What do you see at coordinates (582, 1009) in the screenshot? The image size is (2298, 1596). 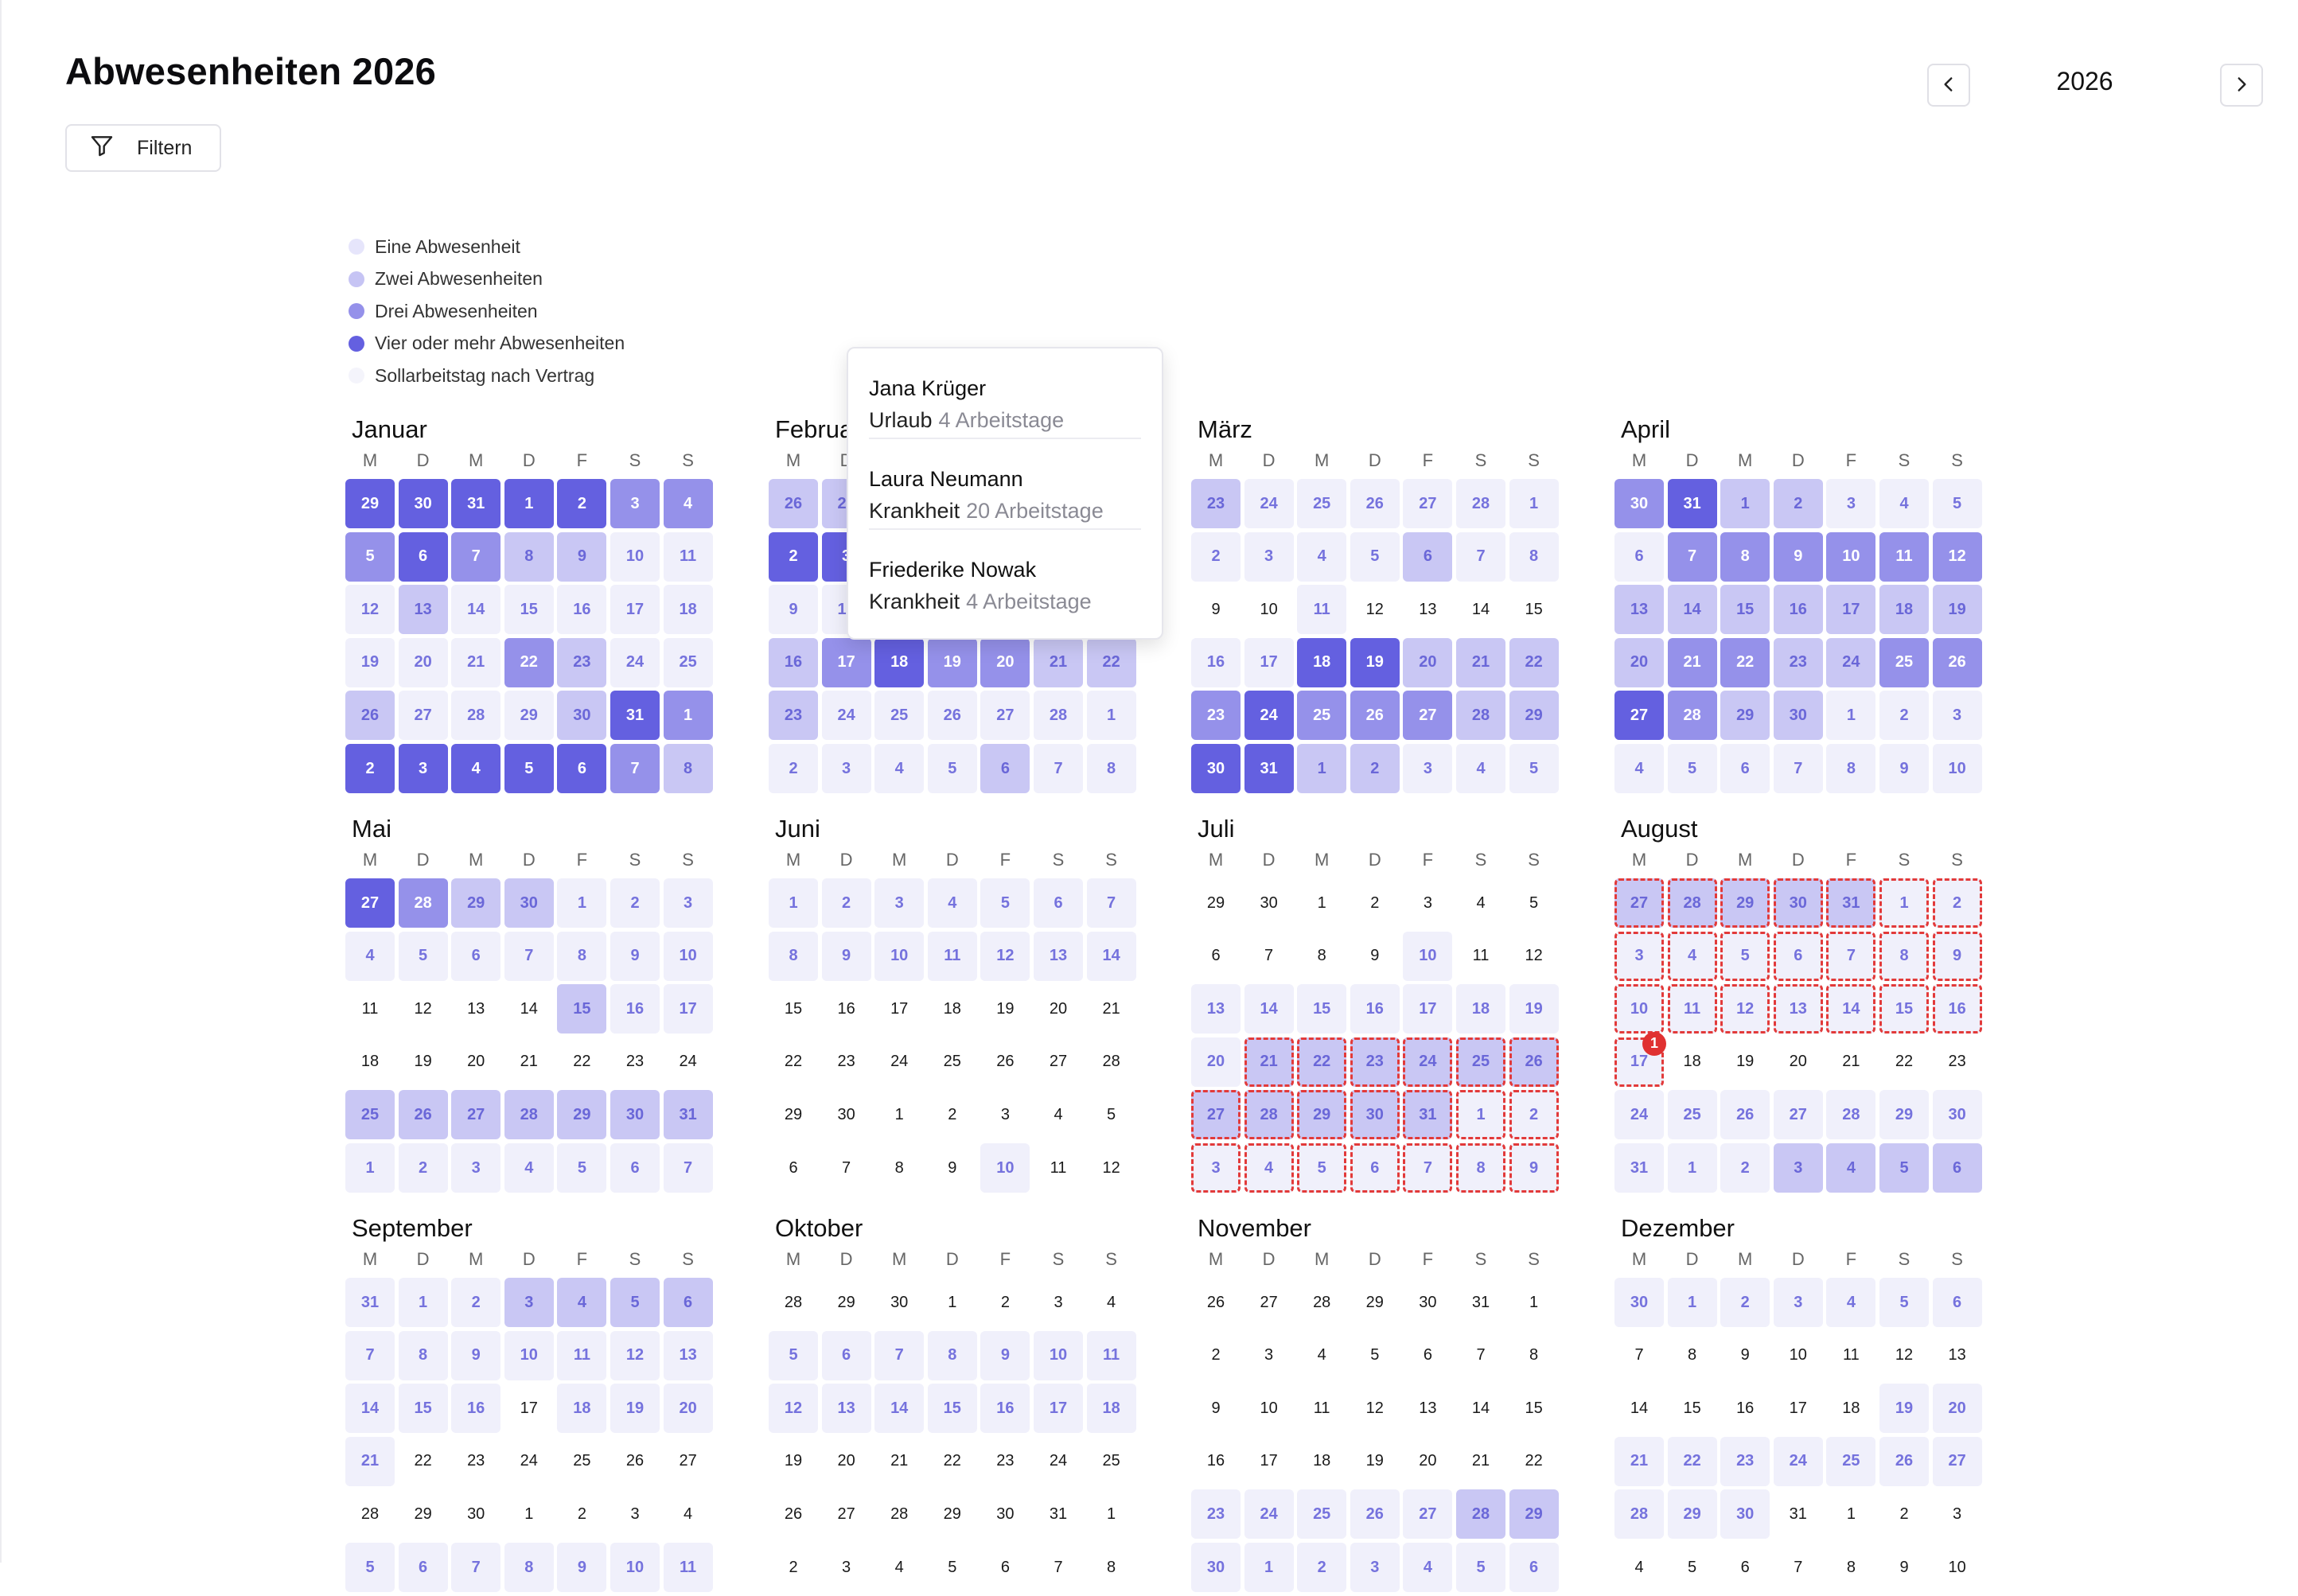 I see `day-cell: 15` at bounding box center [582, 1009].